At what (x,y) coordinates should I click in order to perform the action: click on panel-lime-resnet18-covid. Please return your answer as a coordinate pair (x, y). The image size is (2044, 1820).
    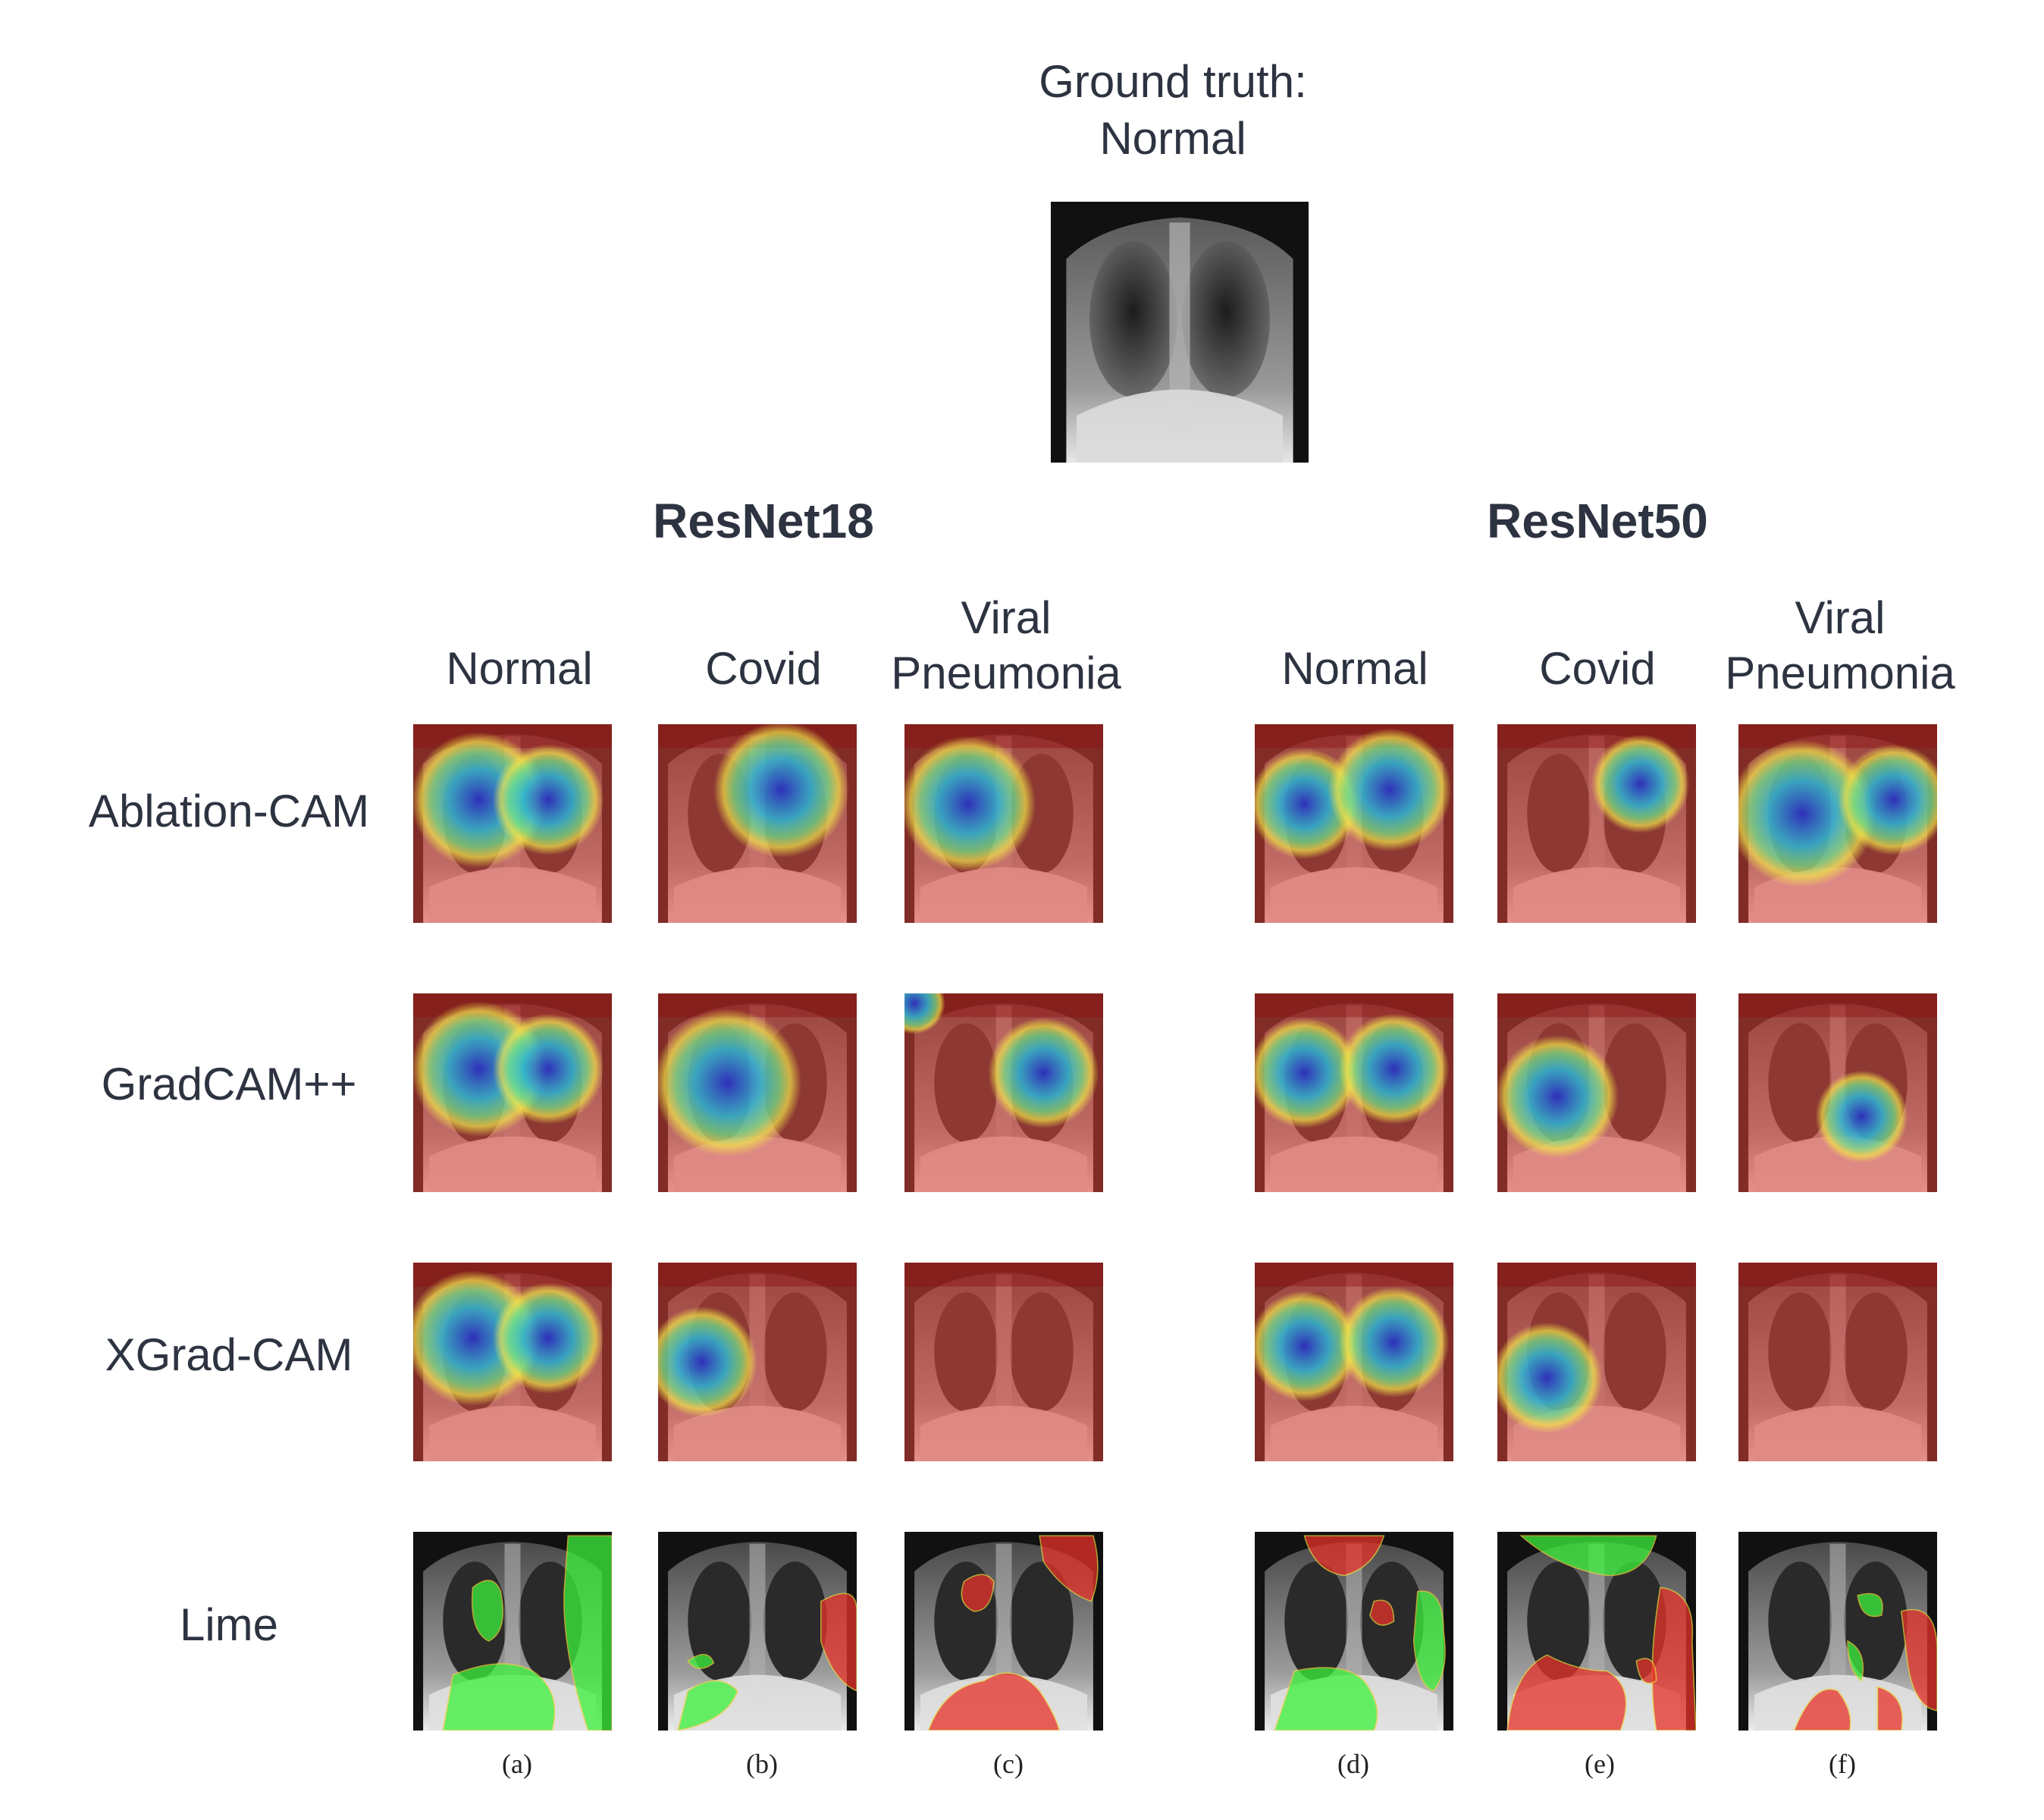
    Looking at the image, I should click on (758, 1631).